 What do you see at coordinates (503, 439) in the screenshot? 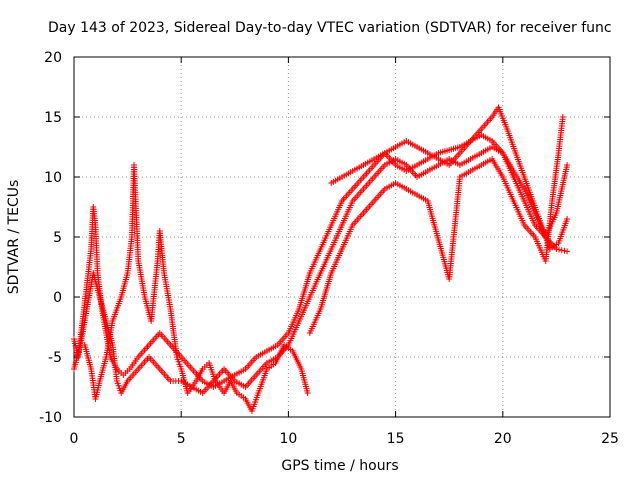
I see `x-tick-label: 20` at bounding box center [503, 439].